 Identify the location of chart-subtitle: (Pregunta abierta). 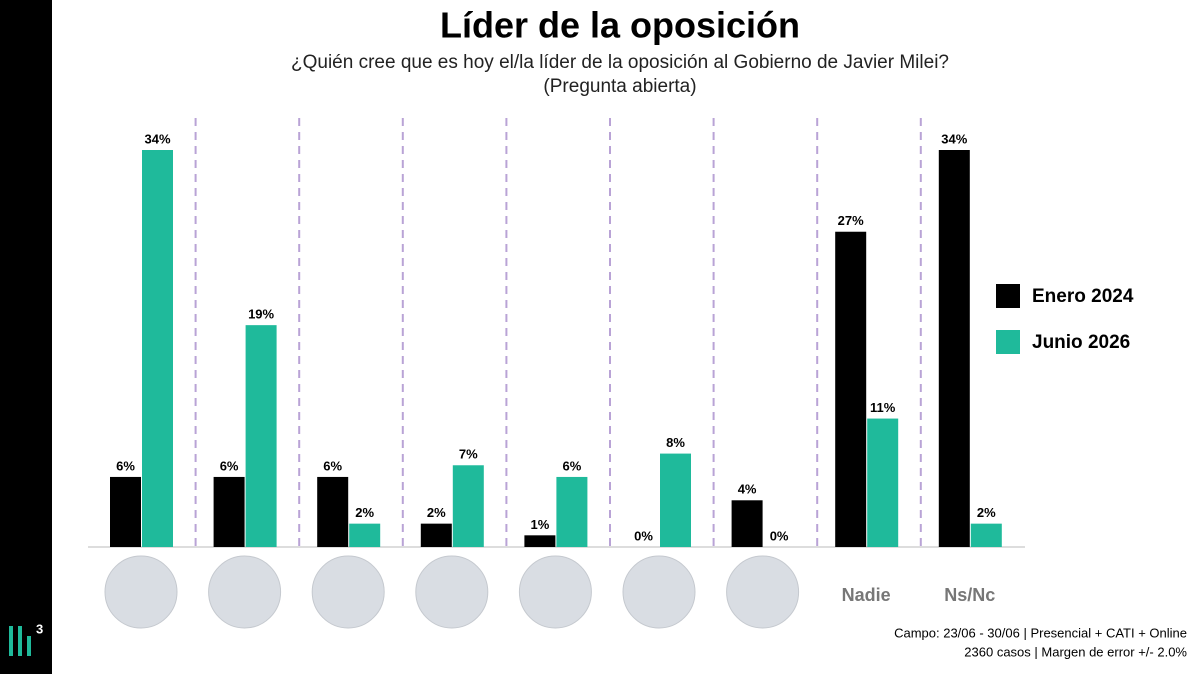
(619, 86).